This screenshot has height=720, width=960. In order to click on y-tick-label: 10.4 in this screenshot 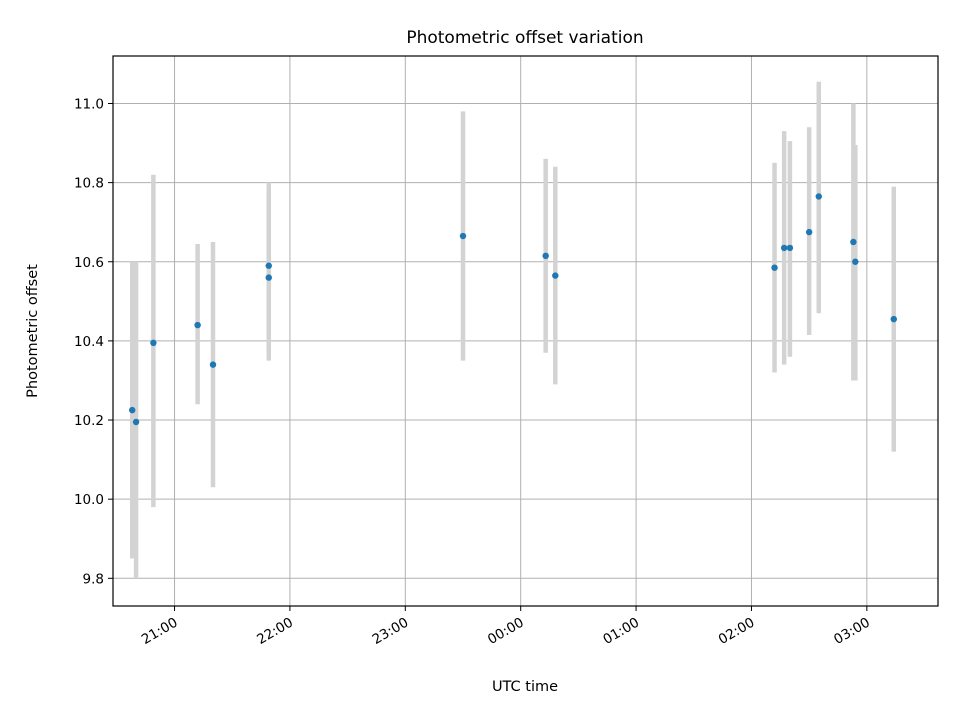, I will do `click(89, 342)`.